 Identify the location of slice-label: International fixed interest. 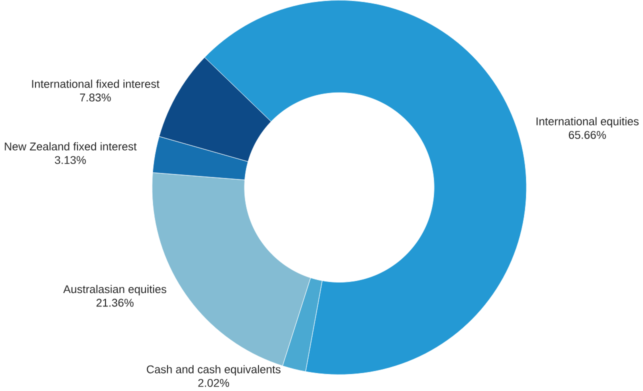
(96, 84).